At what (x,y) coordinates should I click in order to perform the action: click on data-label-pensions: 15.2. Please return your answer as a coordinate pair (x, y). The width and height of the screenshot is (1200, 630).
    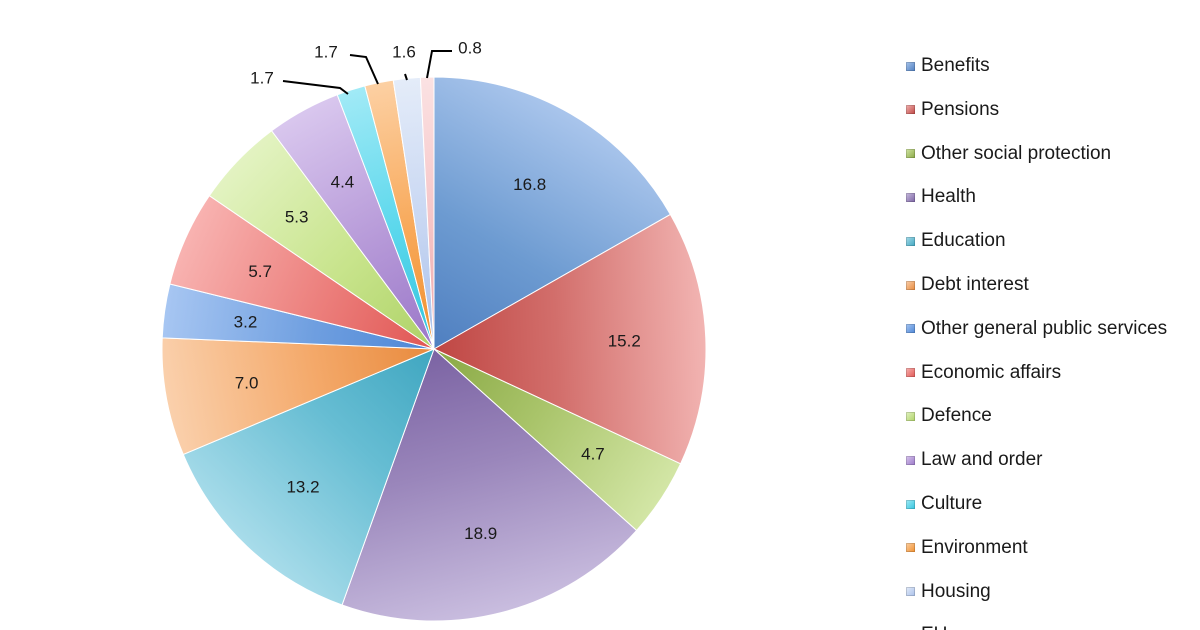
    Looking at the image, I should click on (624, 341).